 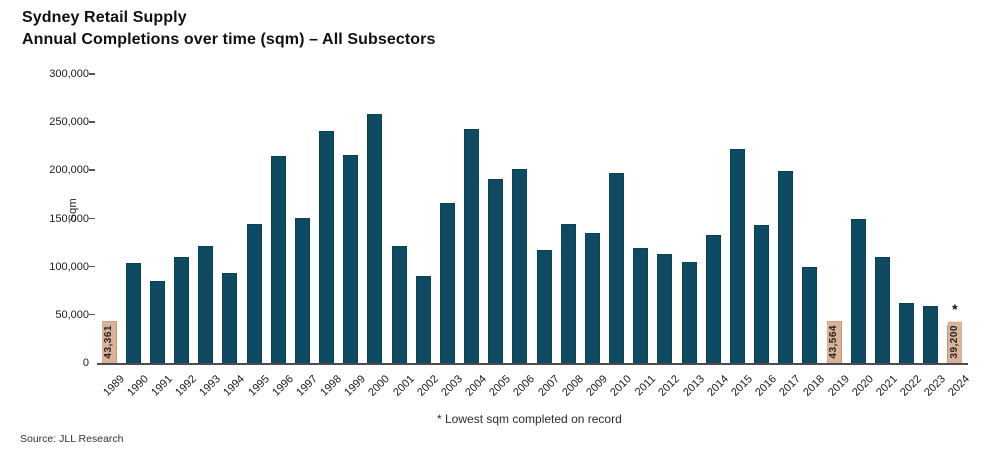 What do you see at coordinates (69, 122) in the screenshot?
I see `y-tick-label-250000: 250,000` at bounding box center [69, 122].